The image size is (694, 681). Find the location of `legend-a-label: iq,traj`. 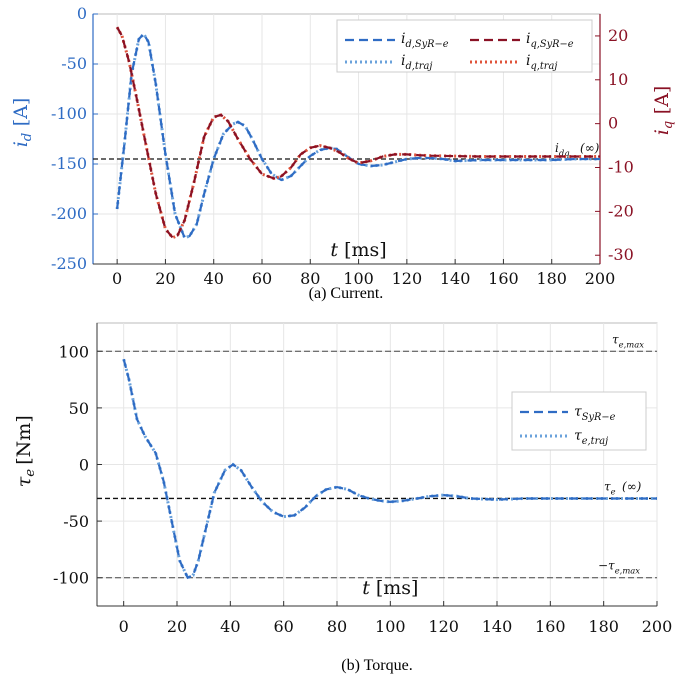

legend-a-label: iq,traj is located at coordinates (541, 62).